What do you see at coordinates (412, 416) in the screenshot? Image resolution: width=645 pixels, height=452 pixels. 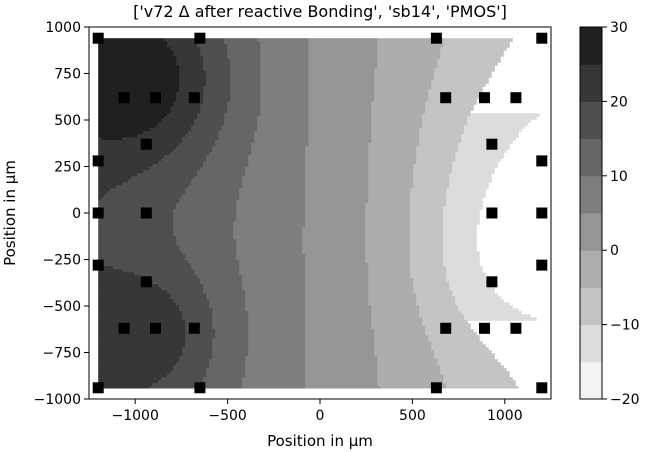 I see `x-tick-label: 500` at bounding box center [412, 416].